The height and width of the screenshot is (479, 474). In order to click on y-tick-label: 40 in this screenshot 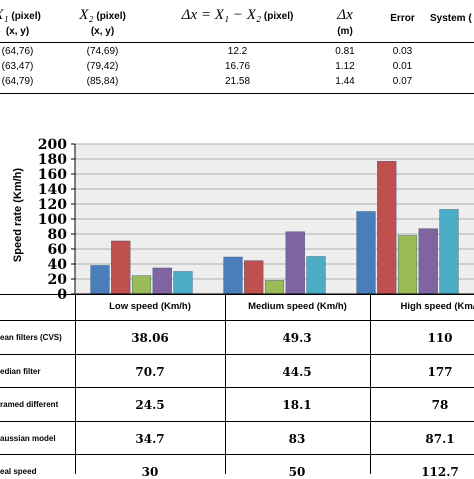, I will do `click(58, 265)`.